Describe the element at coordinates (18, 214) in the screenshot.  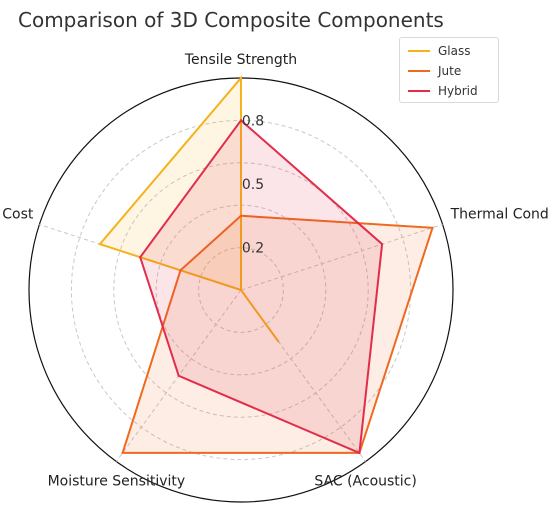
I see `axis-label-cost: Cost` at that location.